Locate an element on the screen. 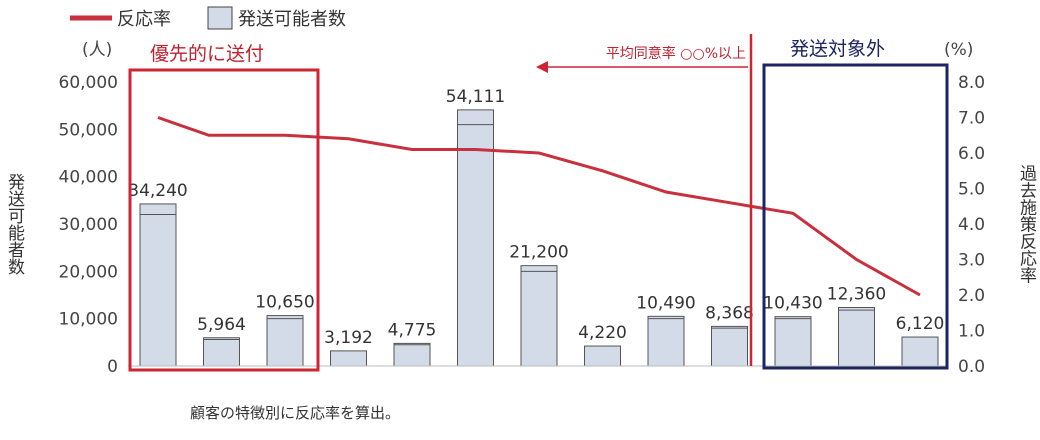 The image size is (1040, 440). bar-value-label: 4,775 is located at coordinates (412, 330).